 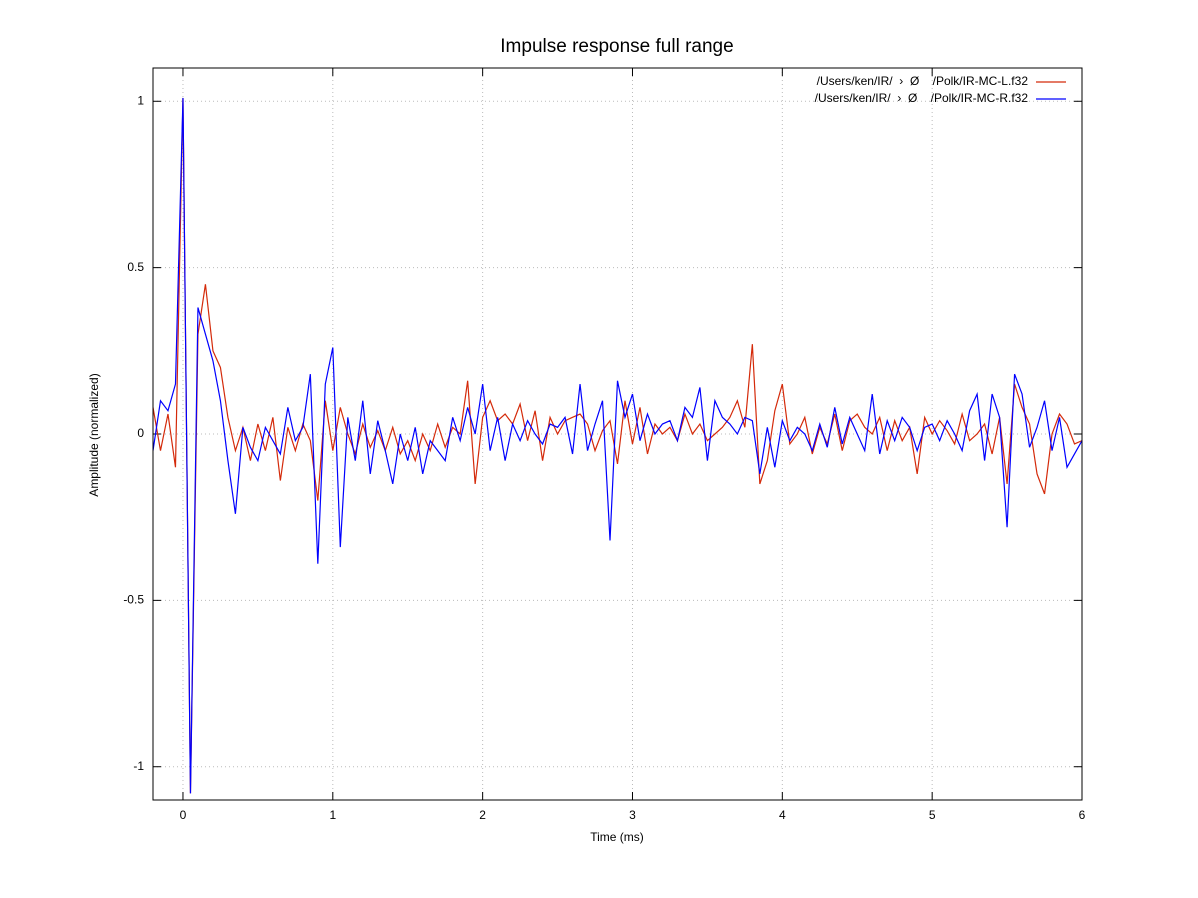 What do you see at coordinates (183, 815) in the screenshot?
I see `x-tick-label: 0` at bounding box center [183, 815].